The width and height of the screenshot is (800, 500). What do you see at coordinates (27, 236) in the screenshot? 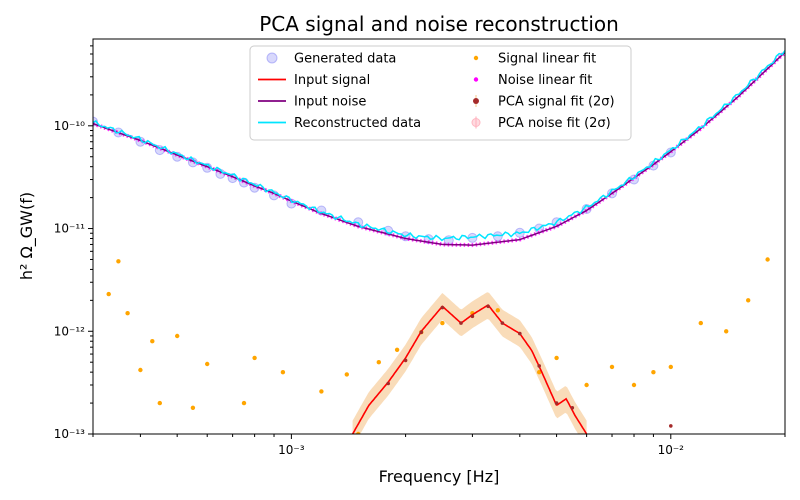
I see `y-axis-label: h² Ω_GW(f)` at bounding box center [27, 236].